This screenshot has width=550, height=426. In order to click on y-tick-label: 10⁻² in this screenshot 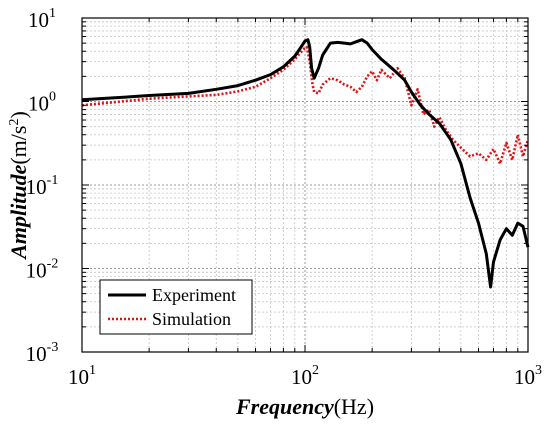, I will do `click(42, 270)`.